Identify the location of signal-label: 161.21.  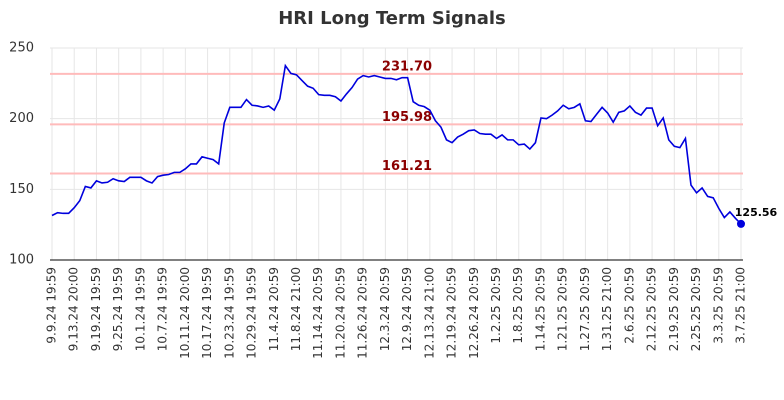
(407, 166).